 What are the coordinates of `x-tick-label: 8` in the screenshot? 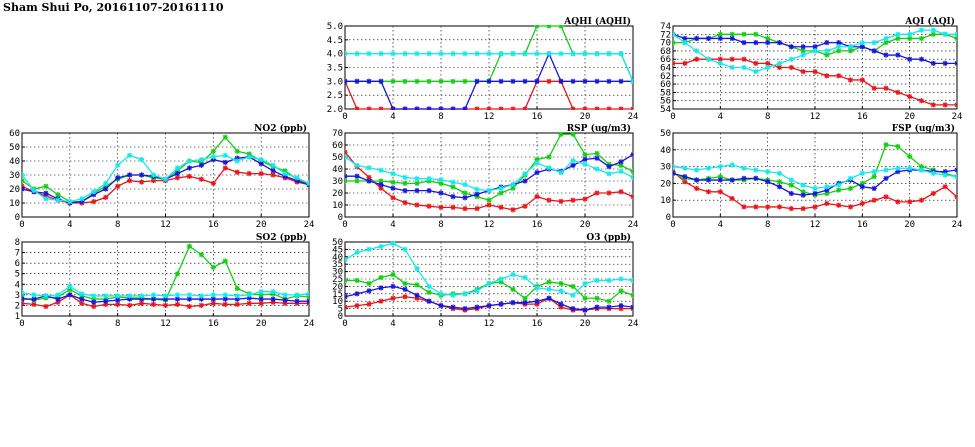 It's located at (767, 117).